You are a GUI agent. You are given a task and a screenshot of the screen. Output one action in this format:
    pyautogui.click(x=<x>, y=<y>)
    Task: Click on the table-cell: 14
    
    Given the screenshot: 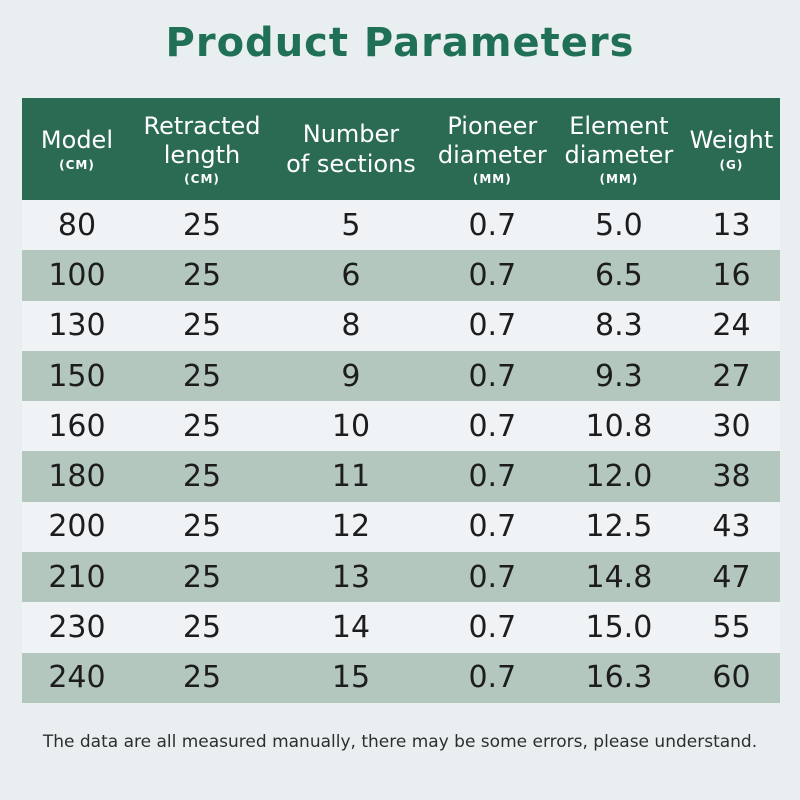 What is the action you would take?
    pyautogui.click(x=351, y=627)
    